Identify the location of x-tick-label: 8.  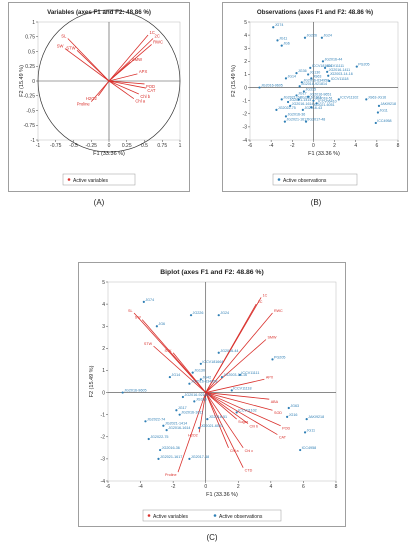
(398, 146).